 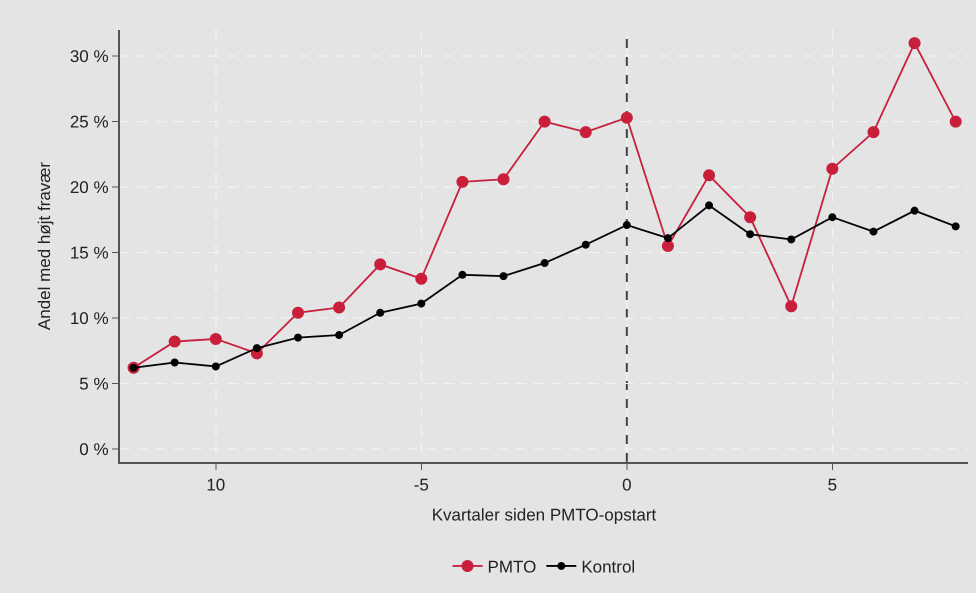 I want to click on y-tick-label: 20 %, so click(x=89, y=188).